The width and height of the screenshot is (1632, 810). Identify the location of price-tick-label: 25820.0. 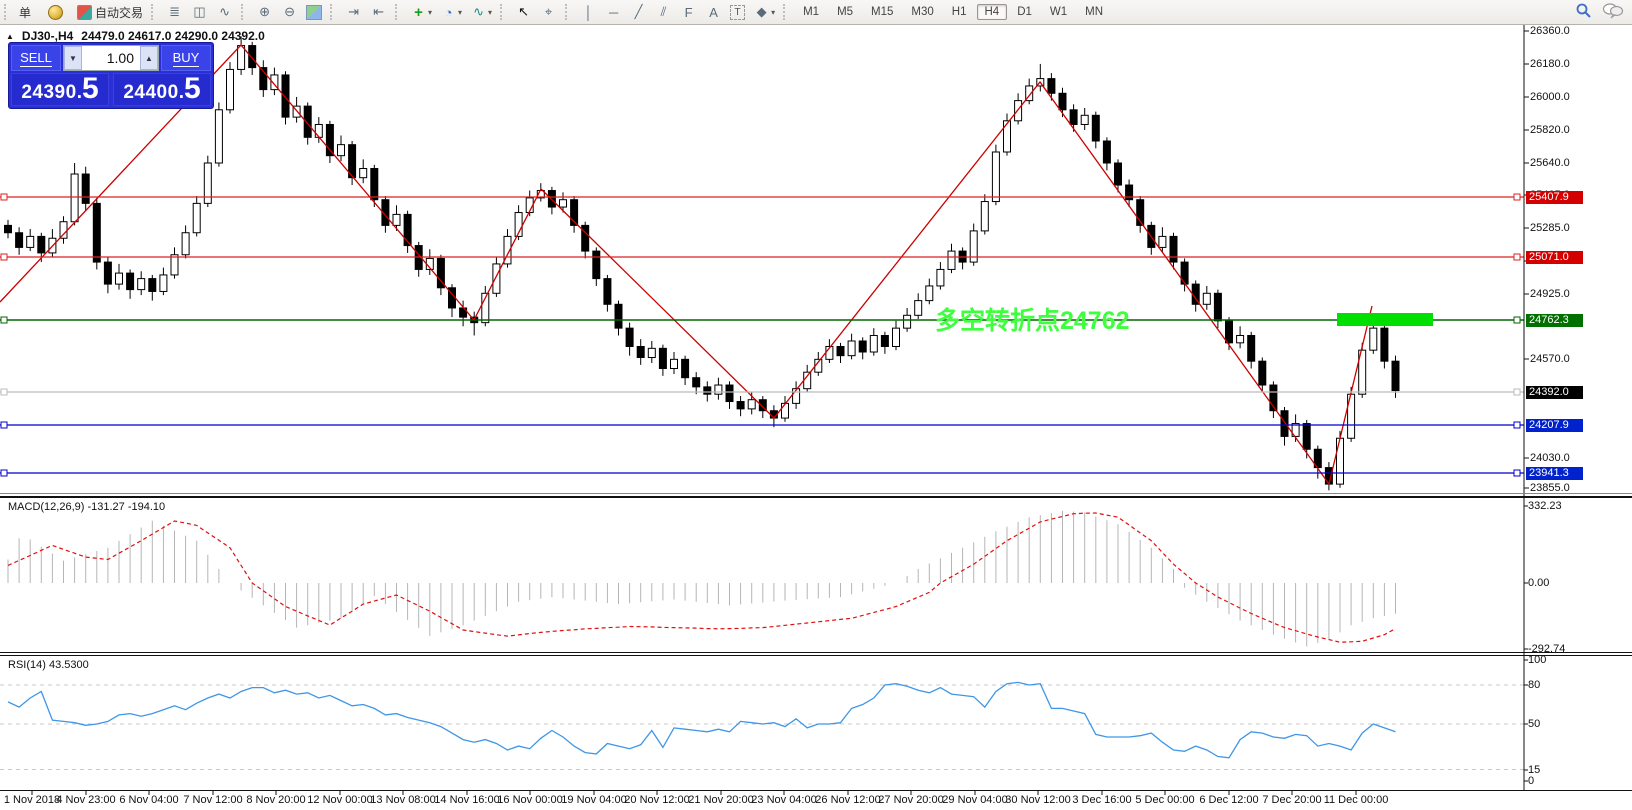
(1550, 130).